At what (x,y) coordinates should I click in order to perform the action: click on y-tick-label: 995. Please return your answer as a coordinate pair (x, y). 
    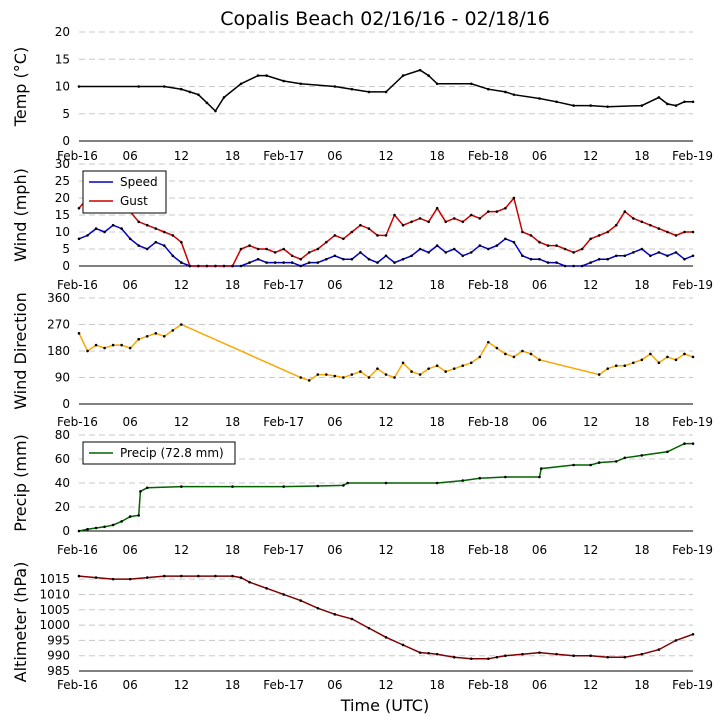
    Looking at the image, I should click on (58, 640).